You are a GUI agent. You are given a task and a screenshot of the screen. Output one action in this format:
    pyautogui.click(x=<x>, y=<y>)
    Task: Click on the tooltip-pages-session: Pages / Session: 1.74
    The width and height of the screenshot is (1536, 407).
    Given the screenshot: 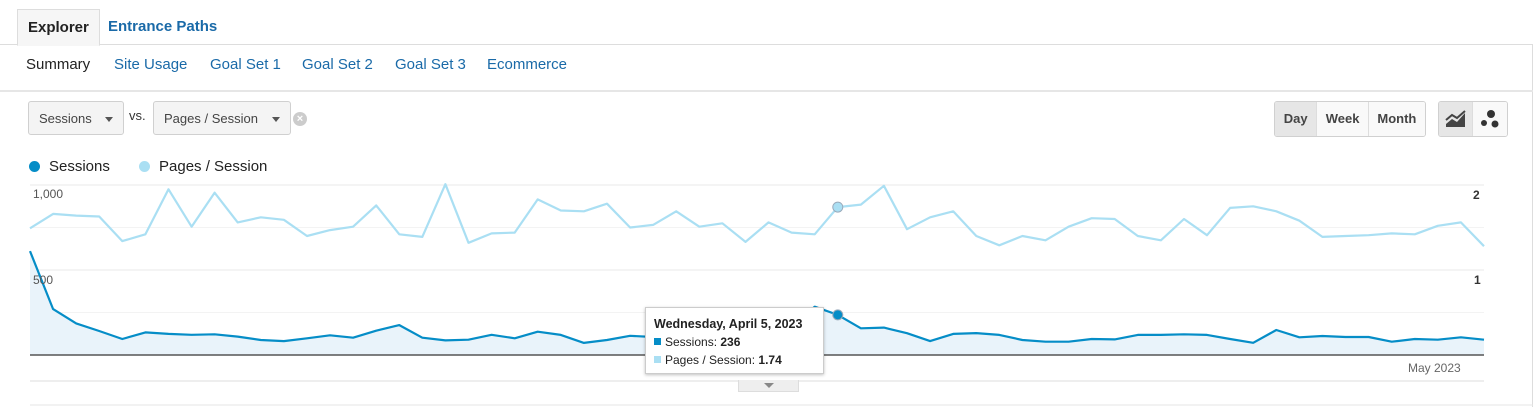 What is the action you would take?
    pyautogui.click(x=718, y=360)
    